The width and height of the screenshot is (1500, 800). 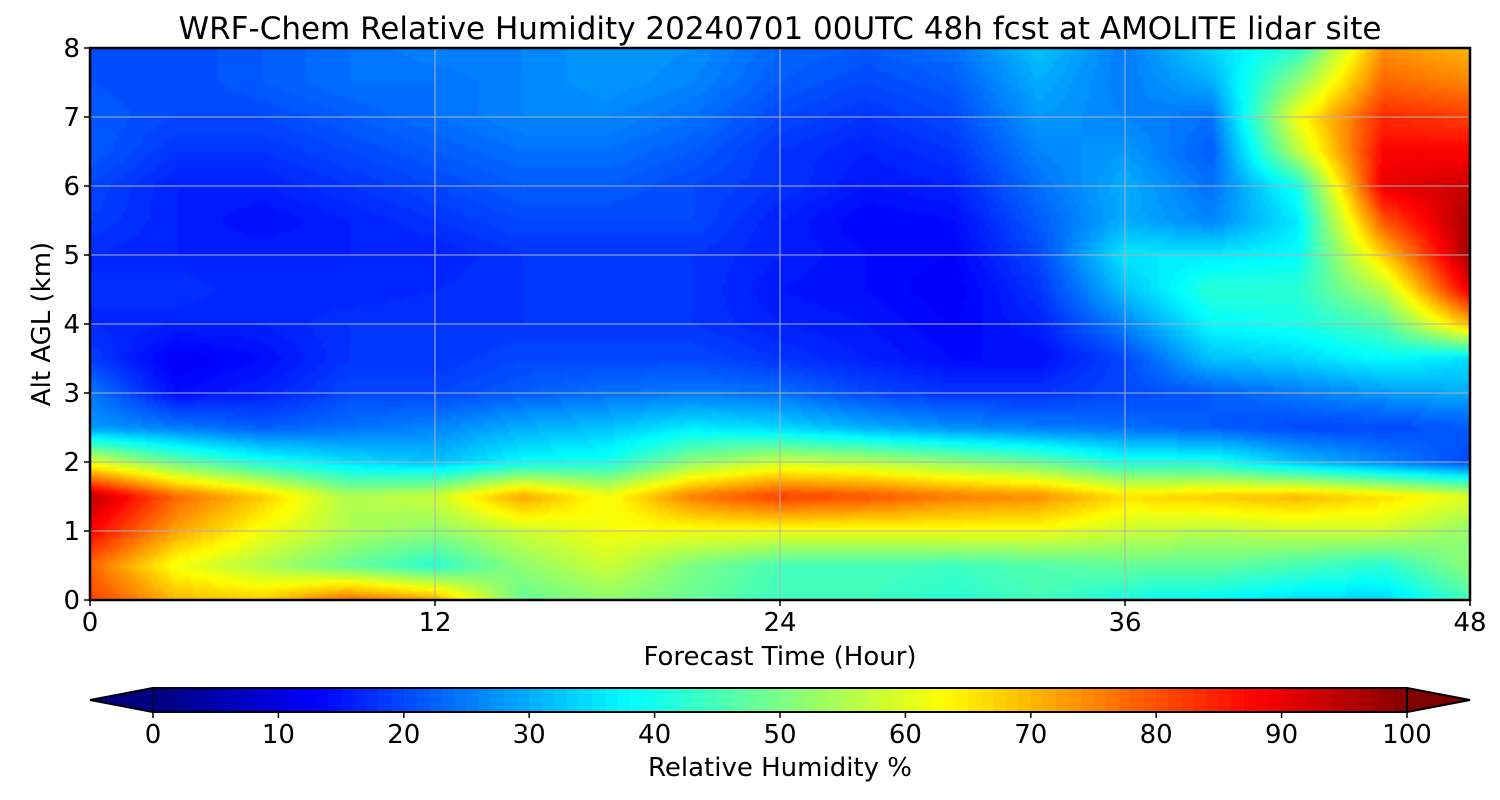 What do you see at coordinates (1407, 735) in the screenshot?
I see `colorbar-tick-label: 100` at bounding box center [1407, 735].